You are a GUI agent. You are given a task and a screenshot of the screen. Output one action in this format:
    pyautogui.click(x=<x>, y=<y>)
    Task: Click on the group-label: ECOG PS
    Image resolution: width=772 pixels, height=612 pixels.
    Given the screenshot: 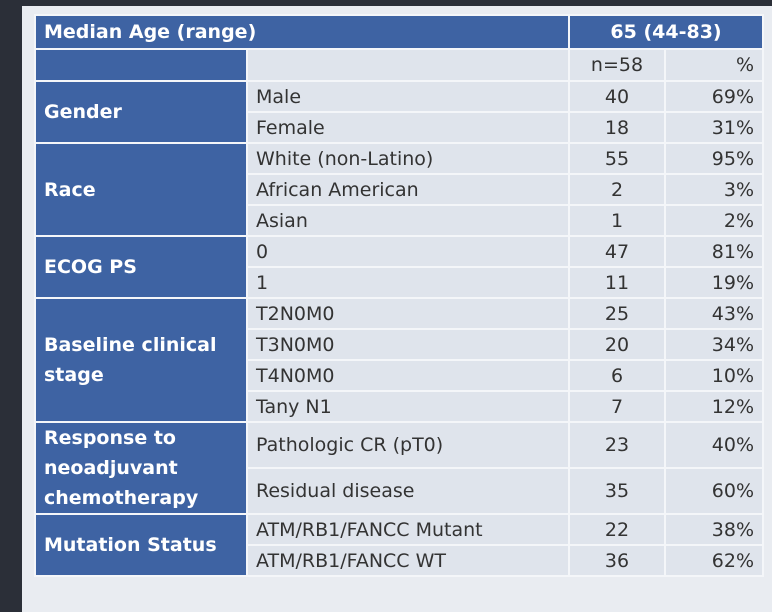 What is the action you would take?
    pyautogui.click(x=141, y=267)
    